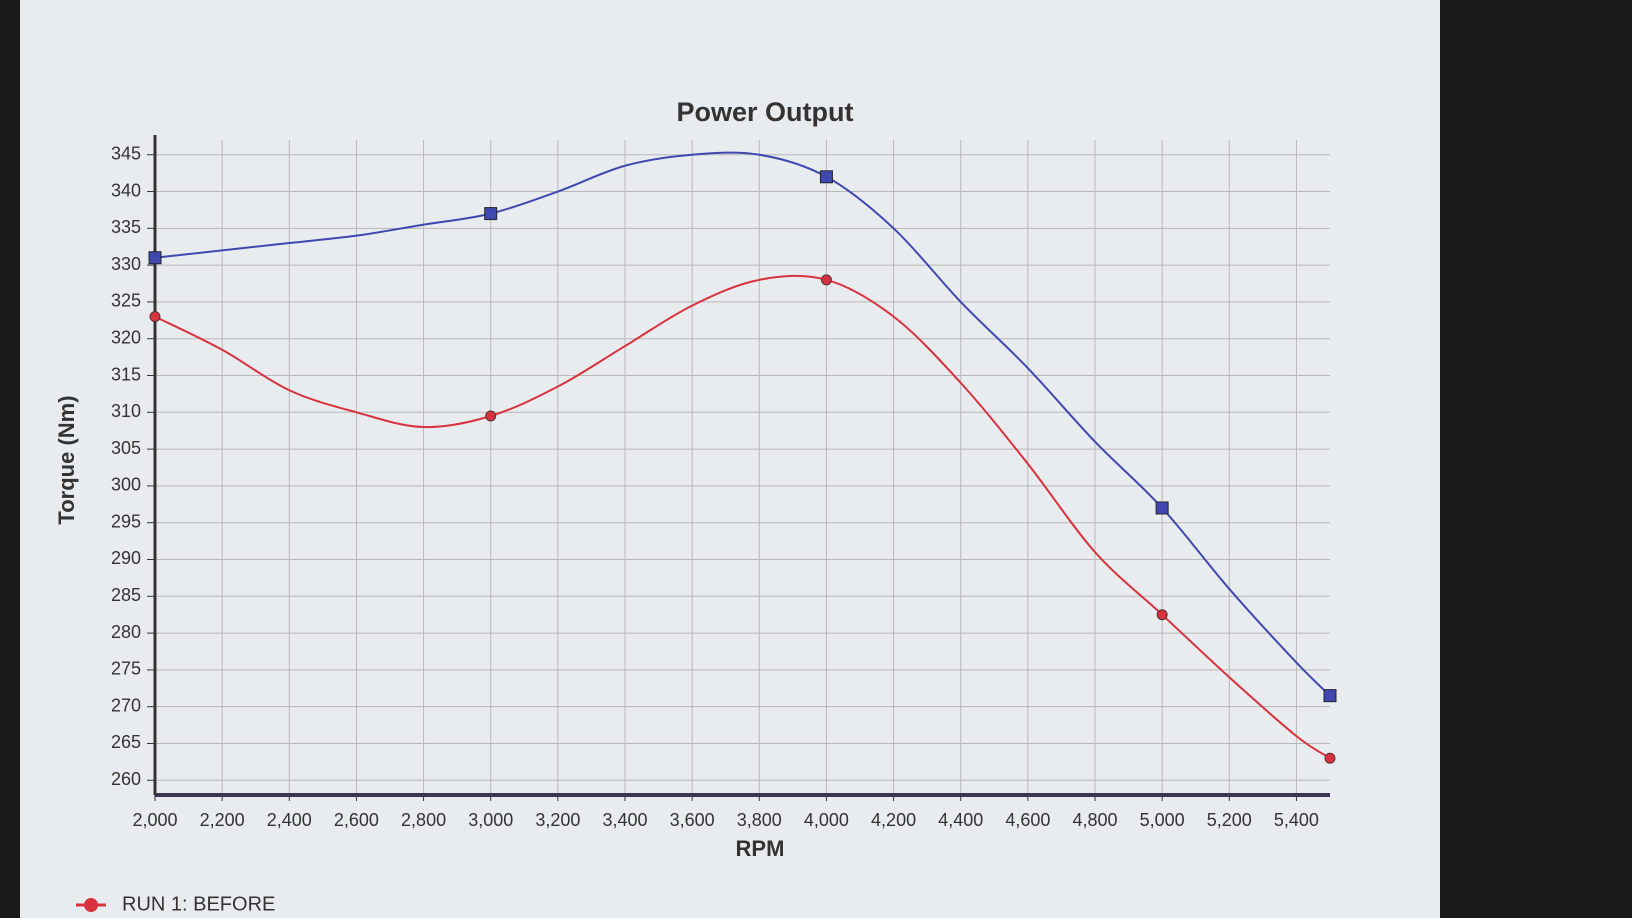 The height and width of the screenshot is (918, 1632). I want to click on y-tick-label: 315, so click(126, 374).